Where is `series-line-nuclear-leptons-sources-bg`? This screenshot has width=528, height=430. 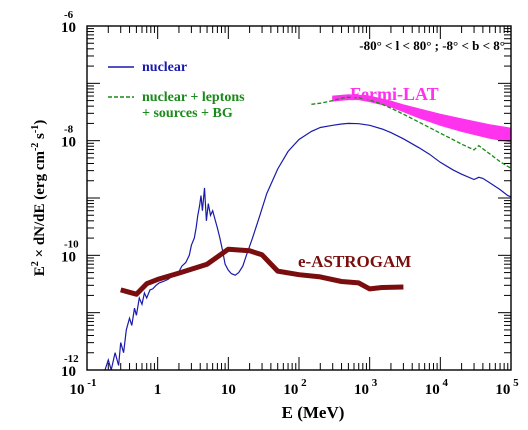 series-line-nuclear-leptons-sources-bg is located at coordinates (411, 132).